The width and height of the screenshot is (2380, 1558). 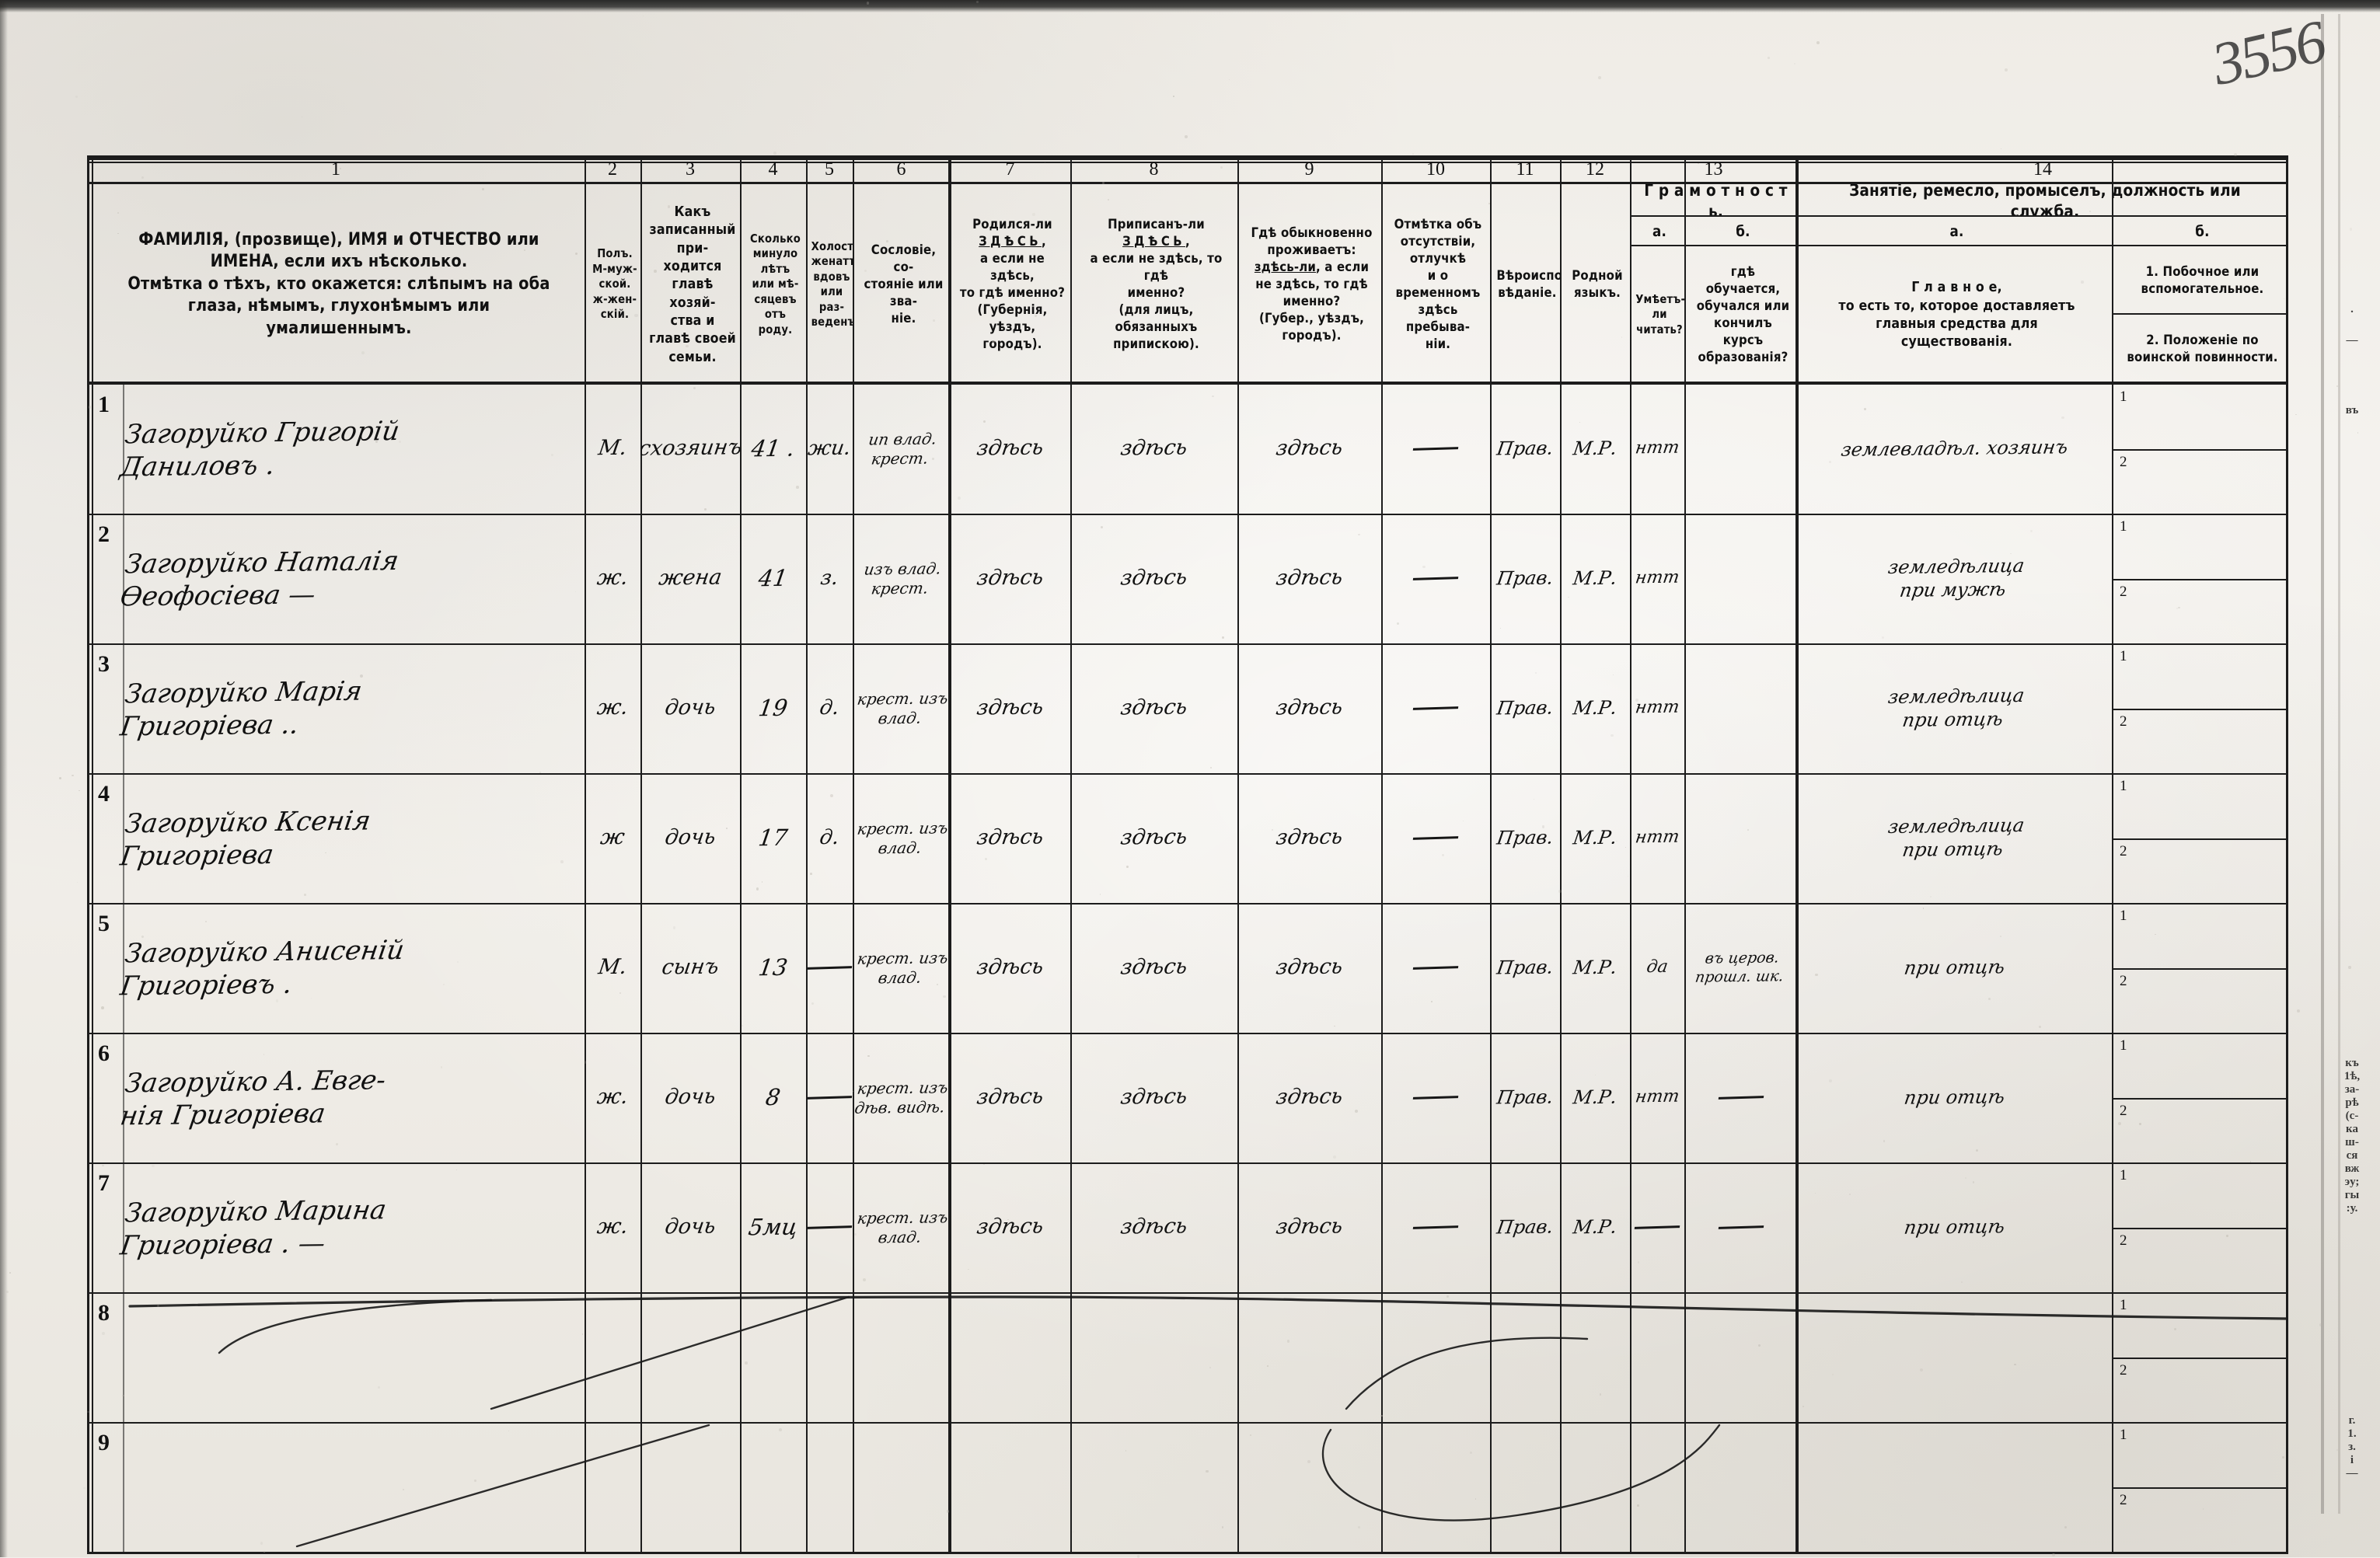 I want to click on column-number-label: 6, so click(x=901, y=169).